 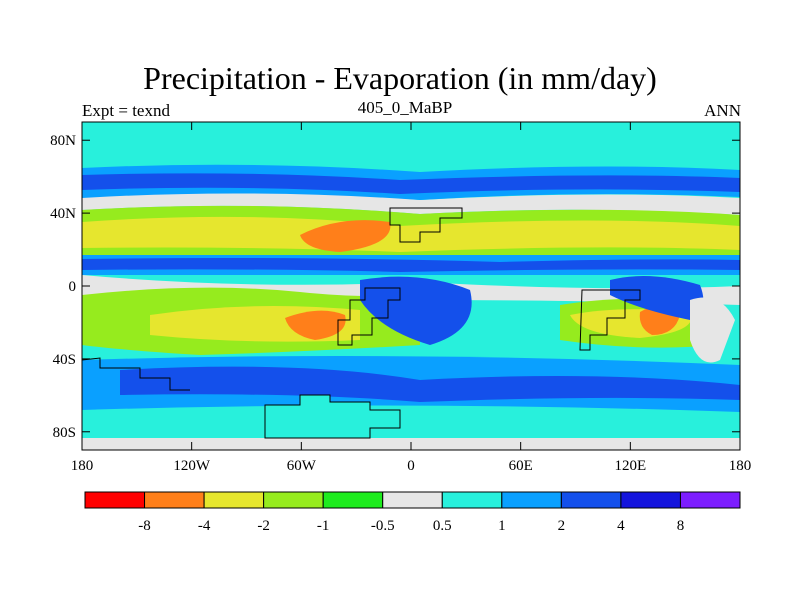 I want to click on y-tick-label: 40N, so click(x=63, y=214).